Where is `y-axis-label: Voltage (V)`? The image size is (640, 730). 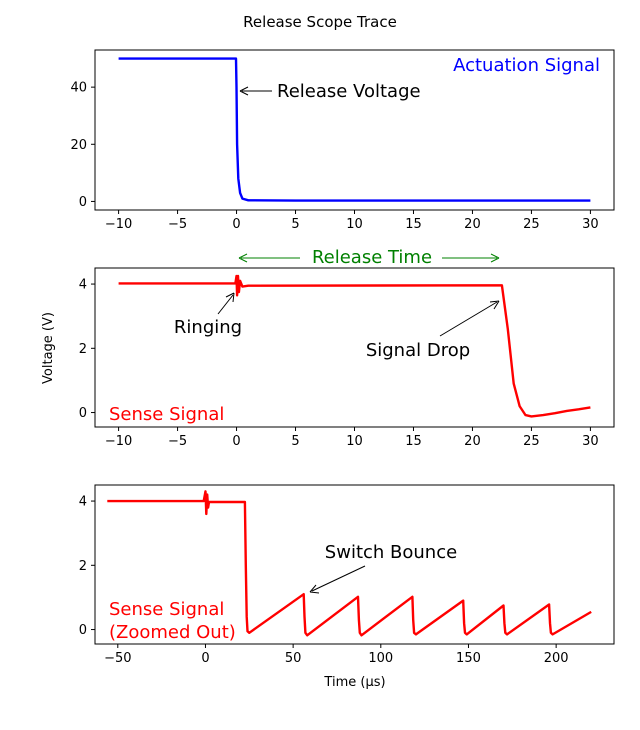 y-axis-label: Voltage (V) is located at coordinates (48, 348).